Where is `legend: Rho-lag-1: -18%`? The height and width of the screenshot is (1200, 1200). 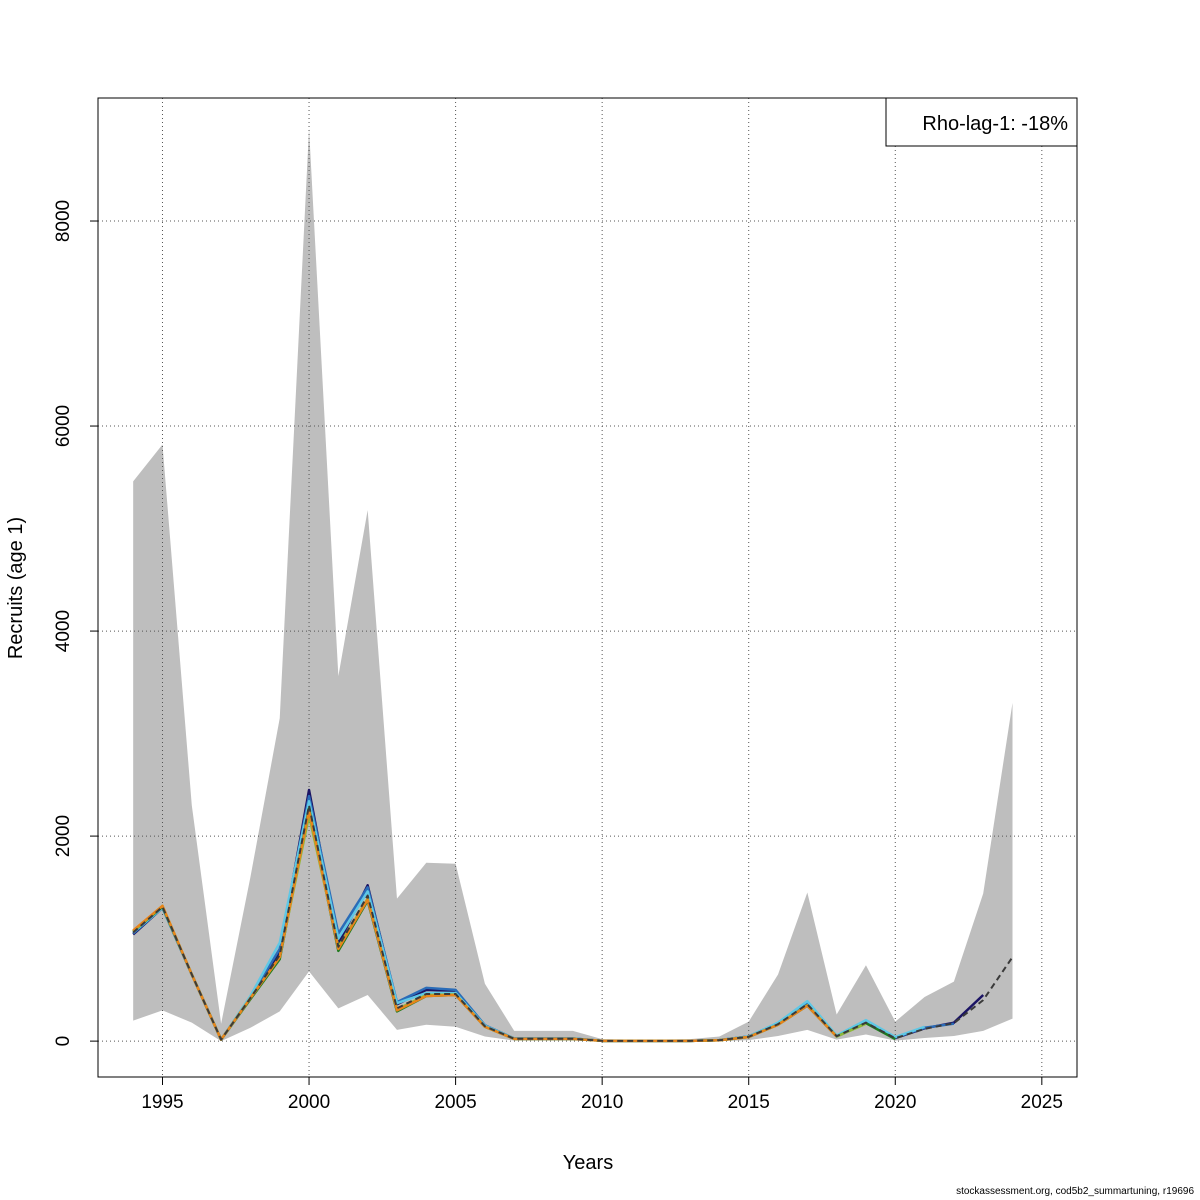
legend: Rho-lag-1: -18% is located at coordinates (981, 122).